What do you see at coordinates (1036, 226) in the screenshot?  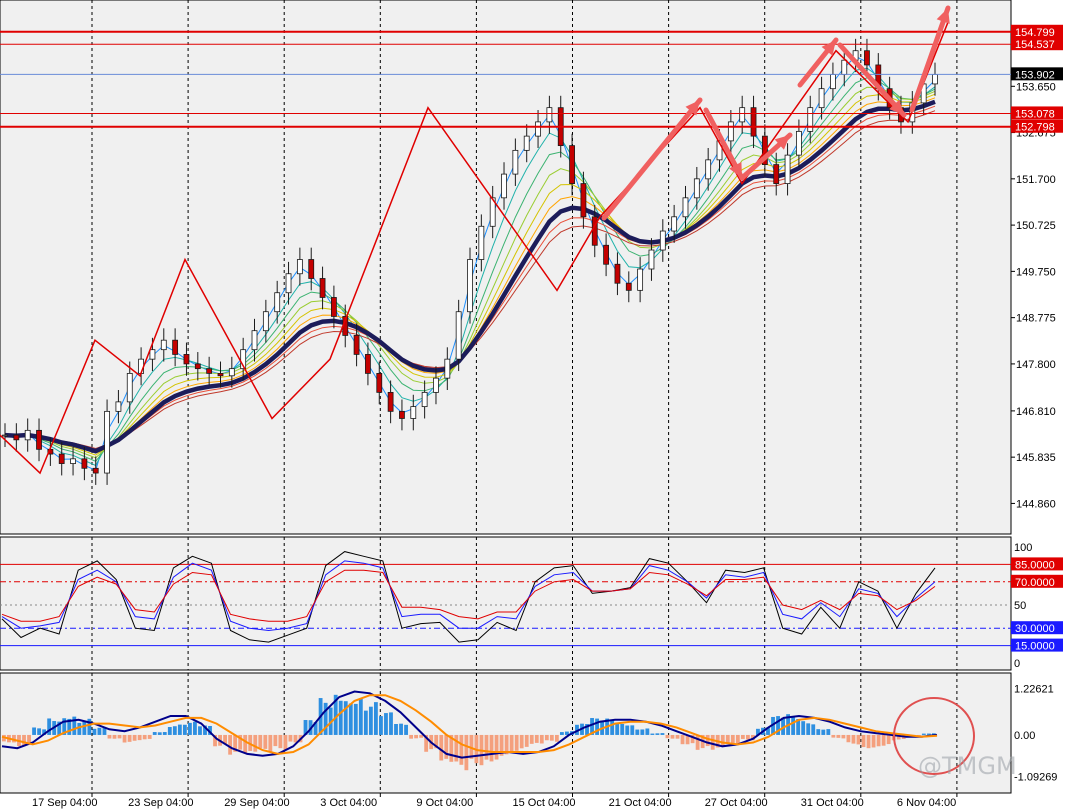 I see `y-tick-label: 150.725` at bounding box center [1036, 226].